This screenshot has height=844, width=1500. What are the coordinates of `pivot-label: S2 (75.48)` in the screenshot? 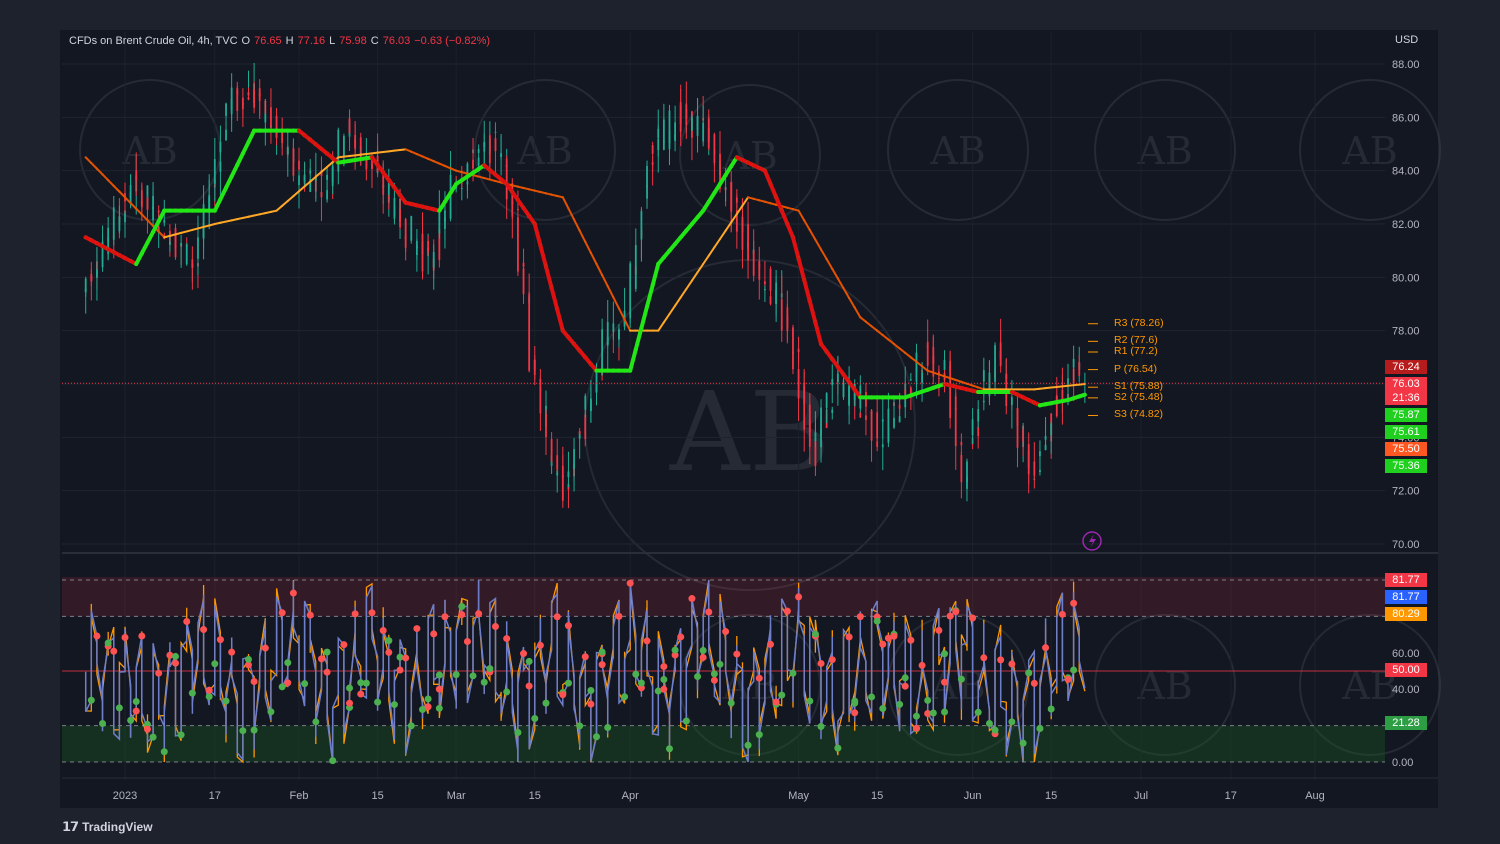 It's located at (1139, 396).